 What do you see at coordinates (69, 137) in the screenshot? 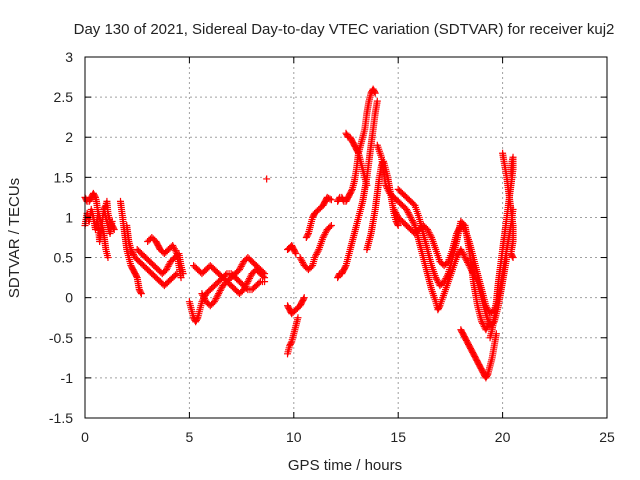
I see `y-tick-label: 2` at bounding box center [69, 137].